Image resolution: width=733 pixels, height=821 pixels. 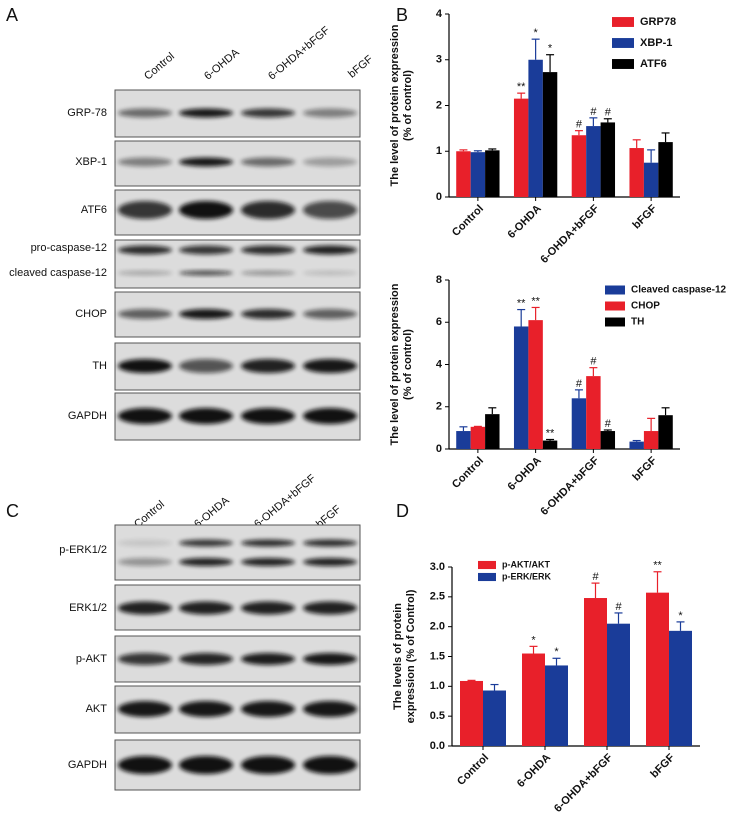 What do you see at coordinates (437, 656) in the screenshot?
I see `y-tick-label: 1.5` at bounding box center [437, 656].